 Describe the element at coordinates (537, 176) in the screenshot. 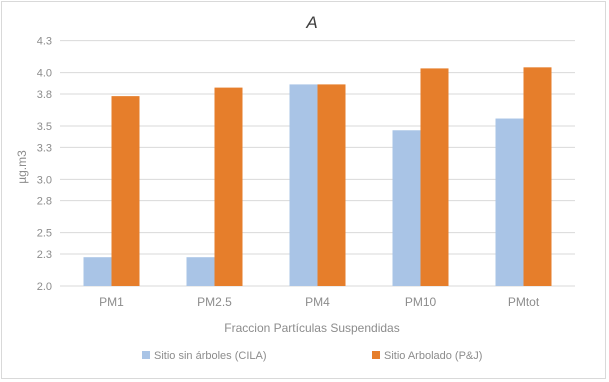

I see `bar-pj-pmtot` at that location.